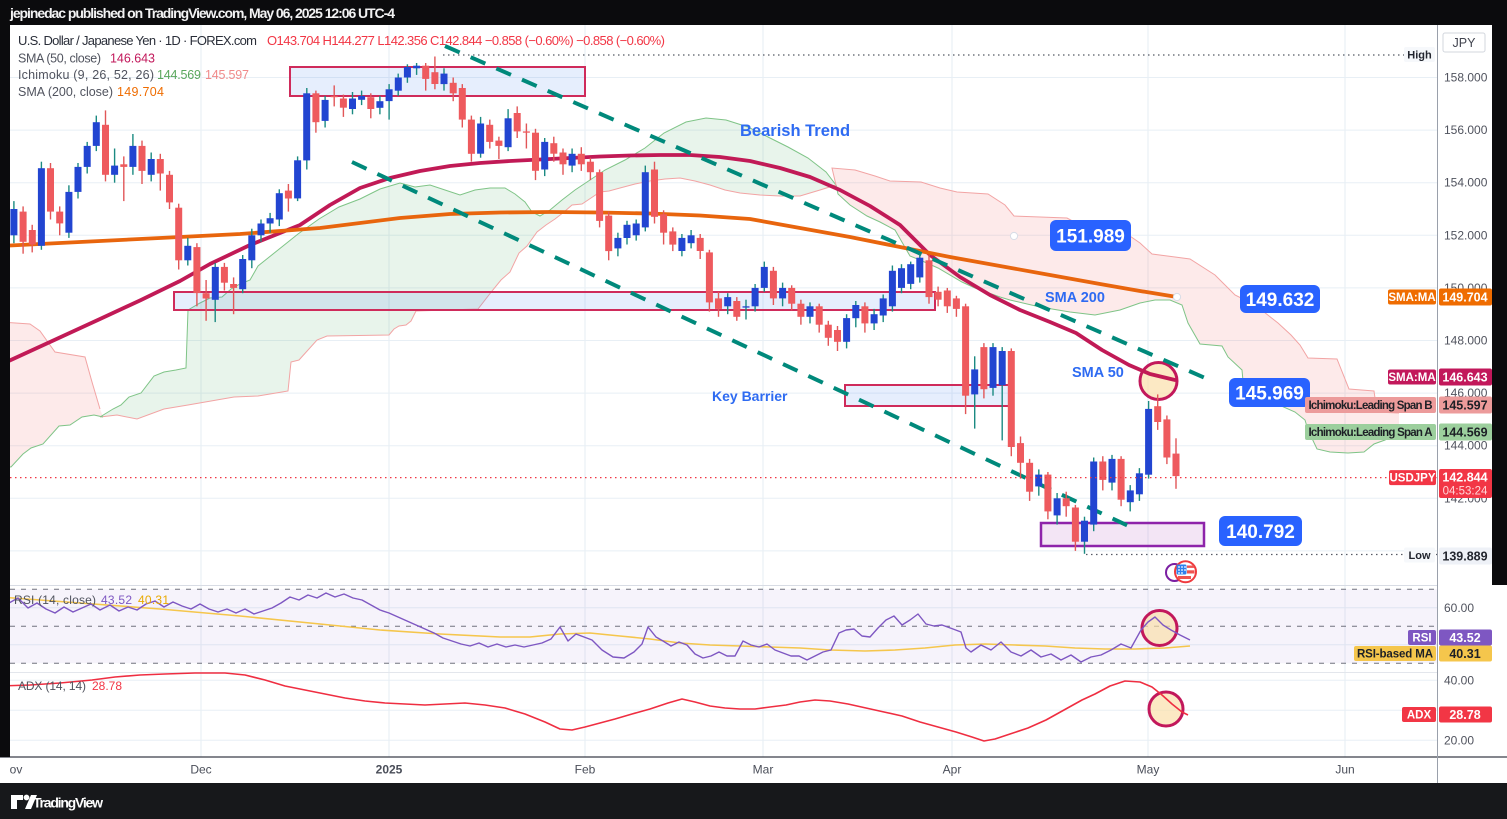  What do you see at coordinates (52, 686) in the screenshot?
I see `svg-text: ADX (14, 14)` at bounding box center [52, 686].